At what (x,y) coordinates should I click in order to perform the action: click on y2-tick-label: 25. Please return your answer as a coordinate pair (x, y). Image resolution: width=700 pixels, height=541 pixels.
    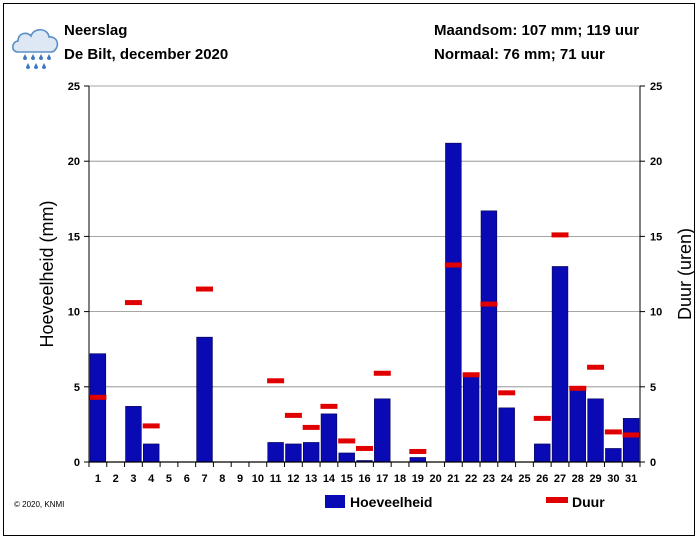
    Looking at the image, I should click on (656, 87).